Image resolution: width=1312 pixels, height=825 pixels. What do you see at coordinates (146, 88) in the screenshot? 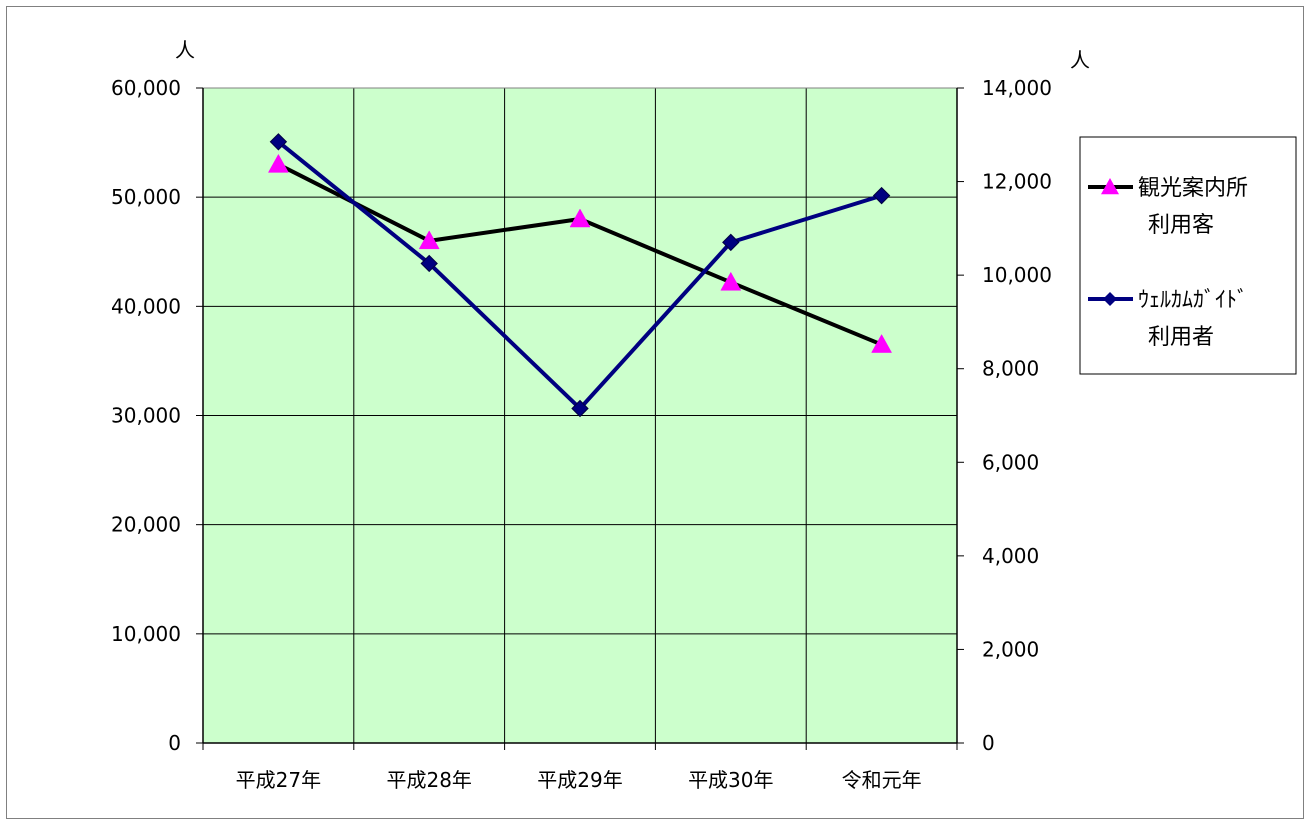
I see `y-left-tick-label: 60,000` at bounding box center [146, 88].